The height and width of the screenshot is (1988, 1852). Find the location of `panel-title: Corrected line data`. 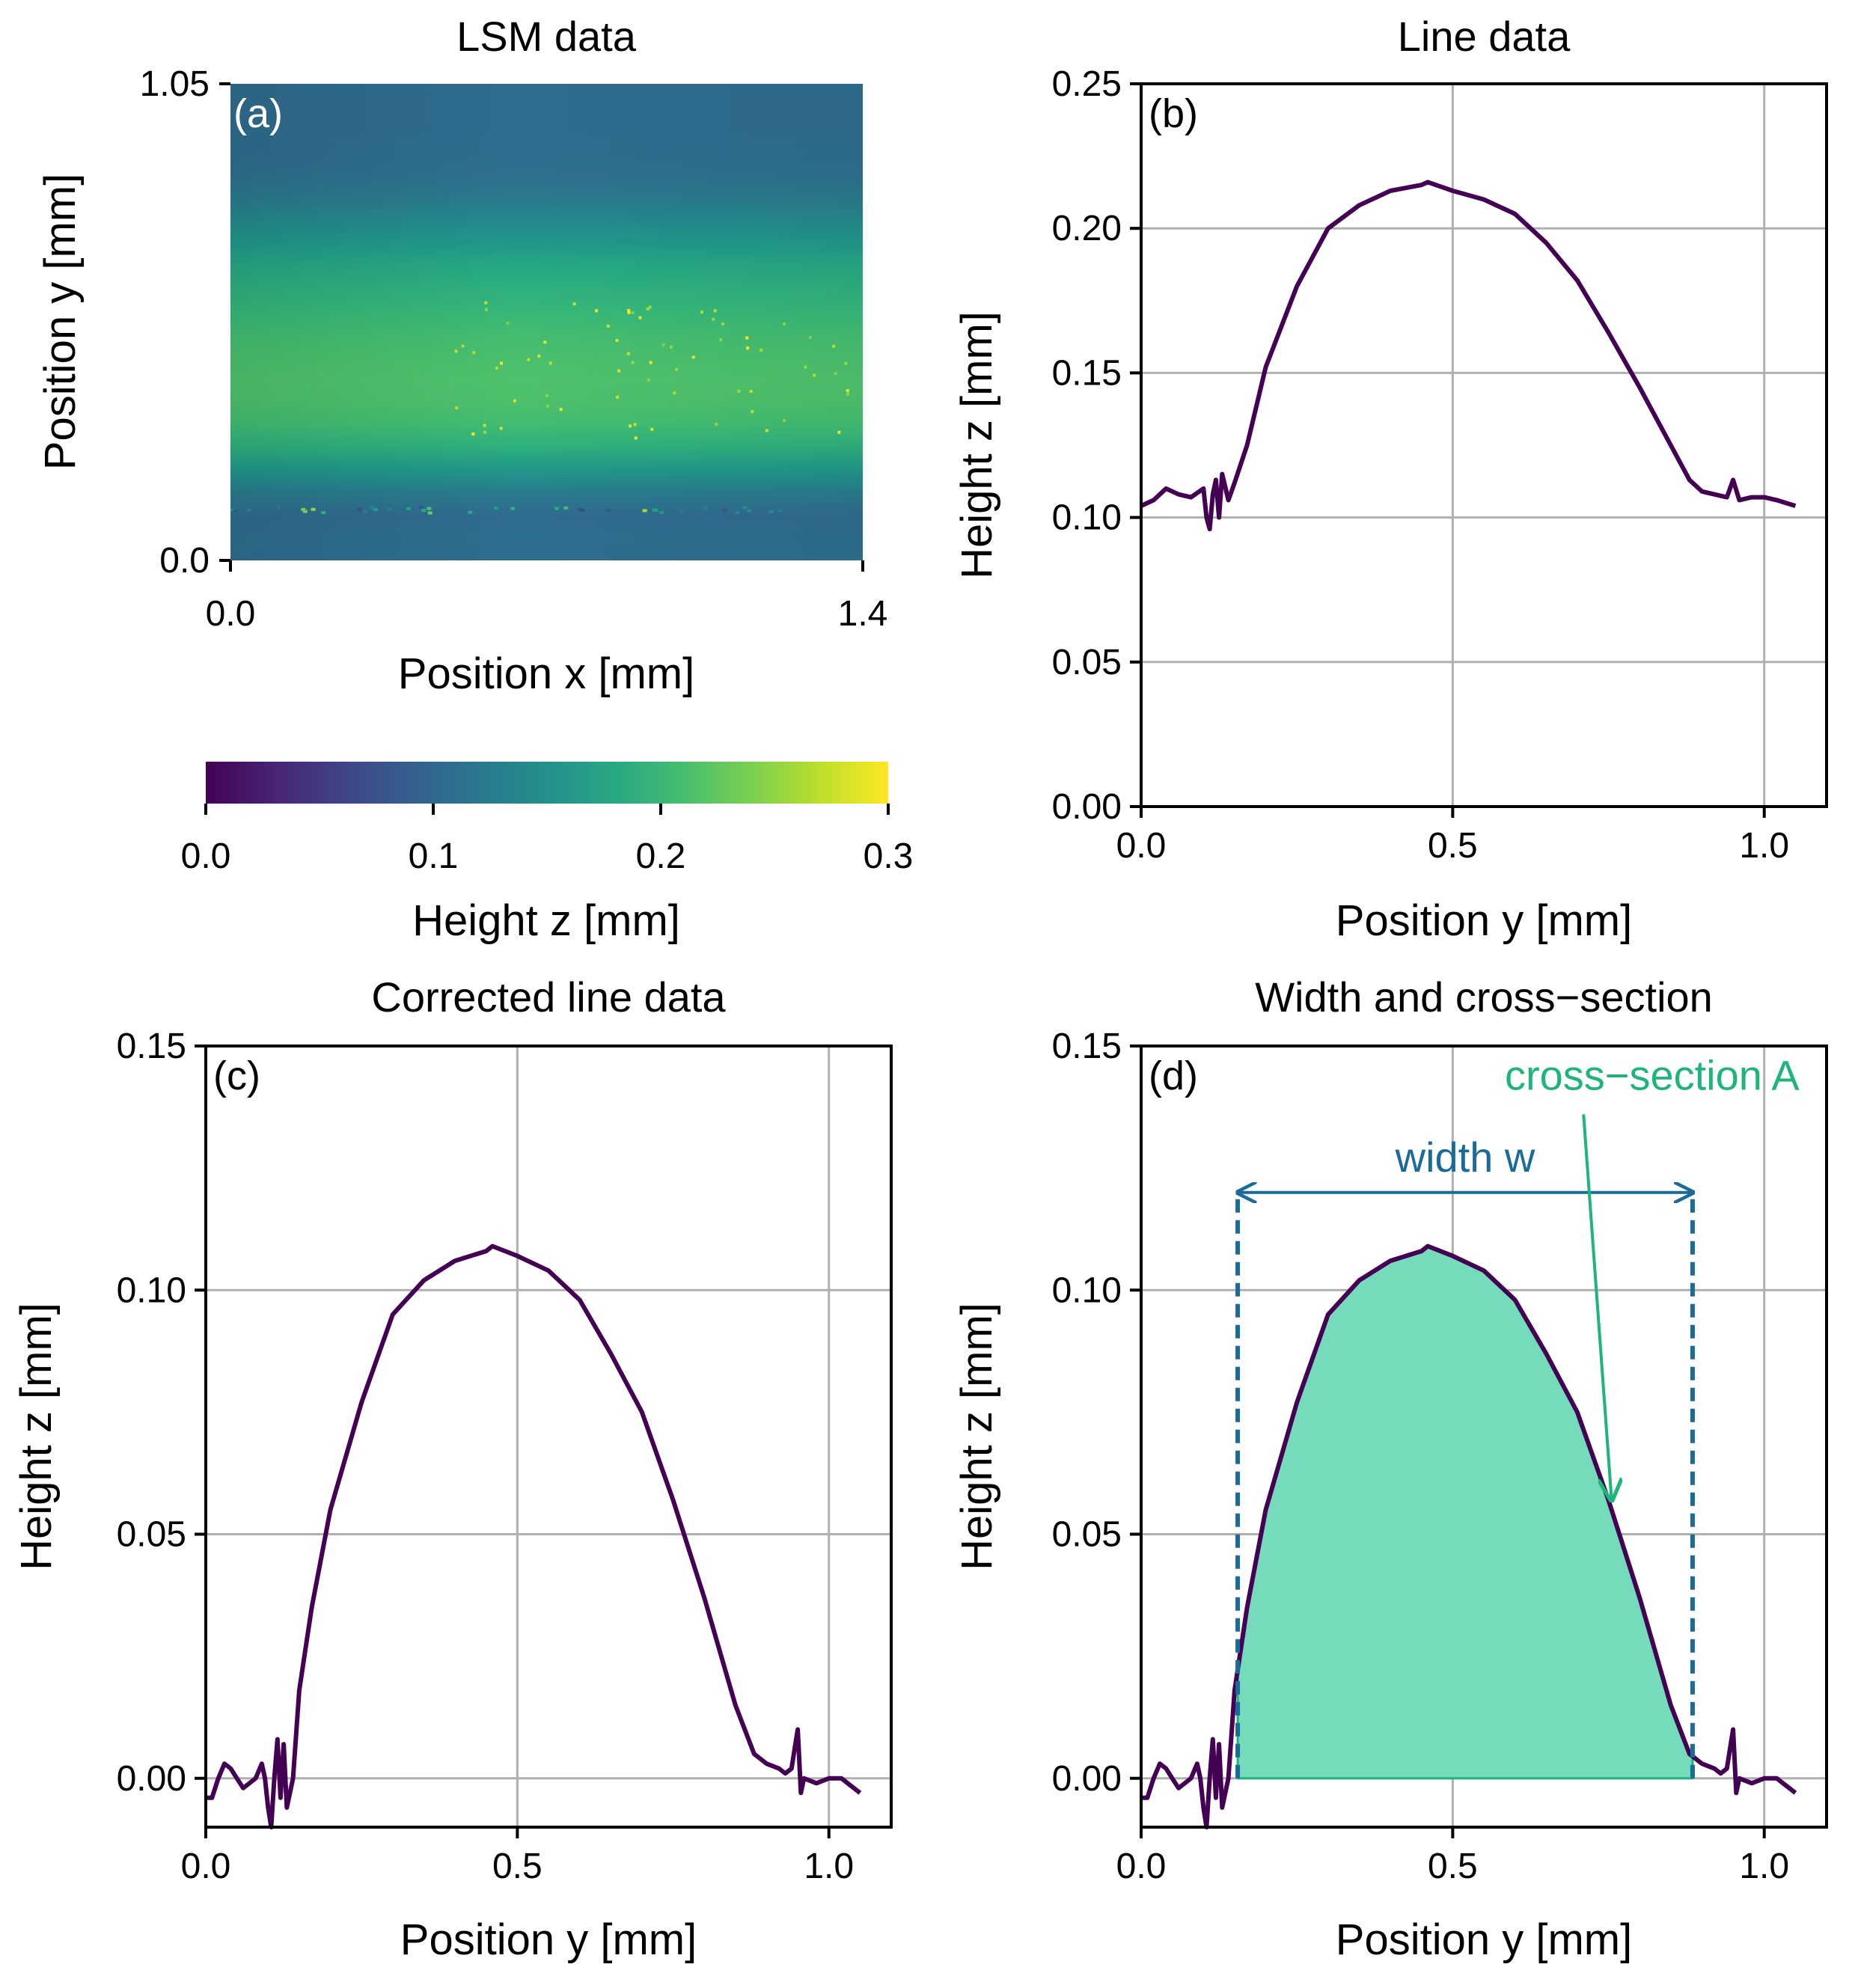

panel-title: Corrected line data is located at coordinates (548, 997).